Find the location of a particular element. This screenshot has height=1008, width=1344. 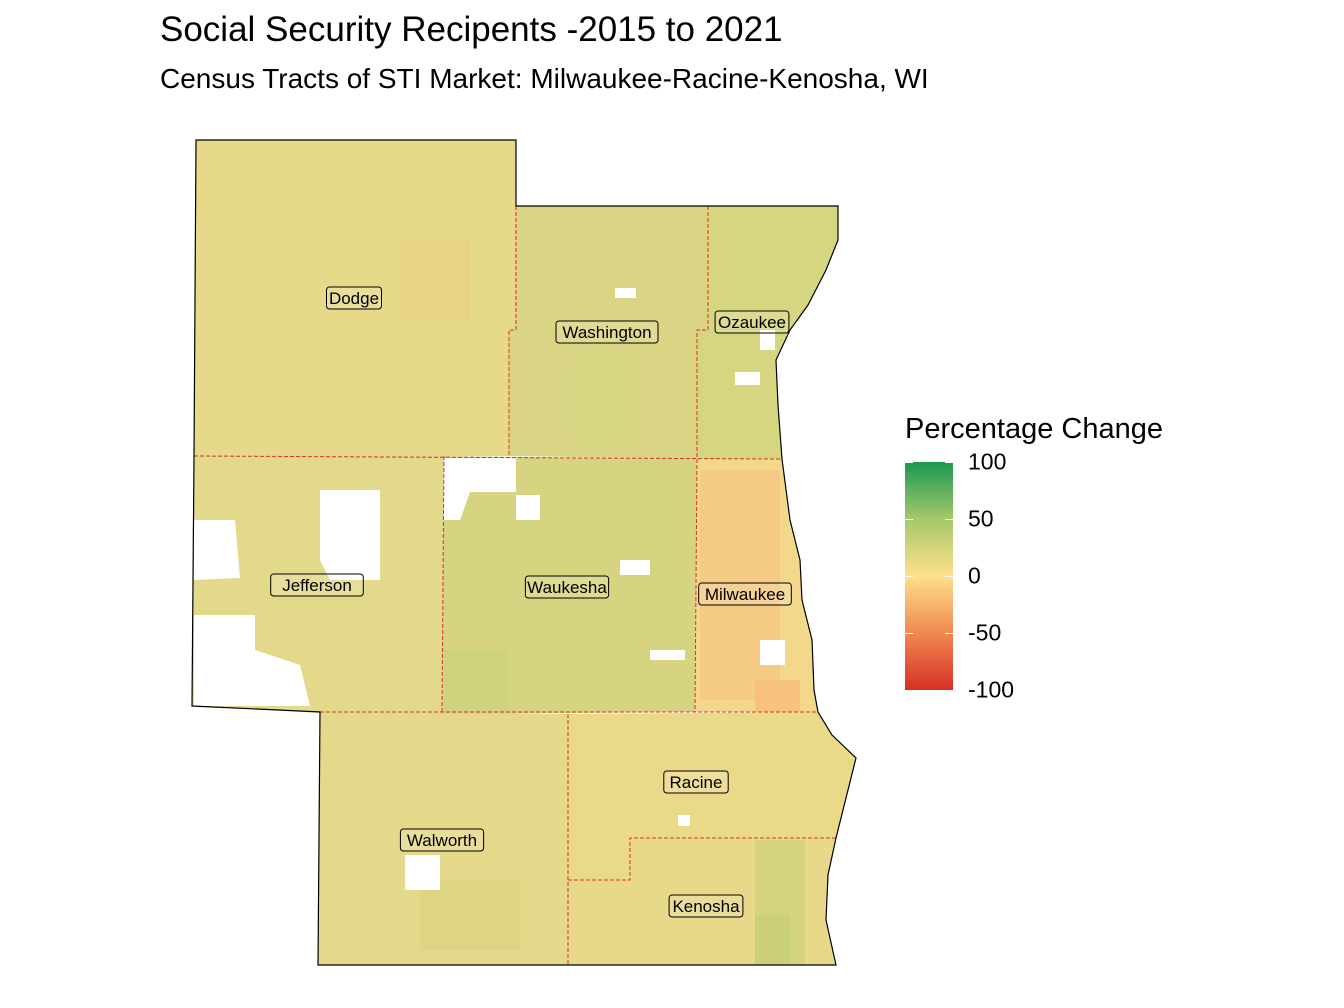

county-label-walworth: Walworth is located at coordinates (442, 840).